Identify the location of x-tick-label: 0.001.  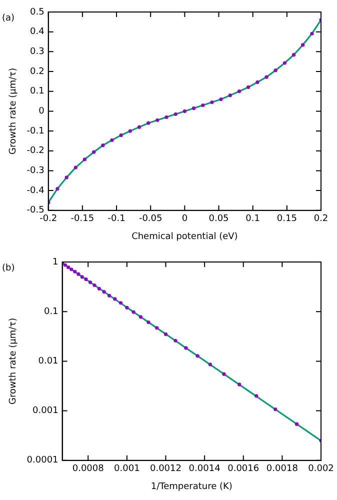
(127, 469).